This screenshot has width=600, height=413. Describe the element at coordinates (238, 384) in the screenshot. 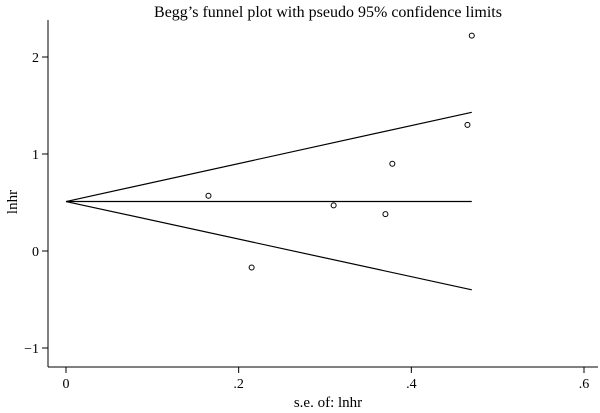

I see `x-tick-label: .2` at that location.